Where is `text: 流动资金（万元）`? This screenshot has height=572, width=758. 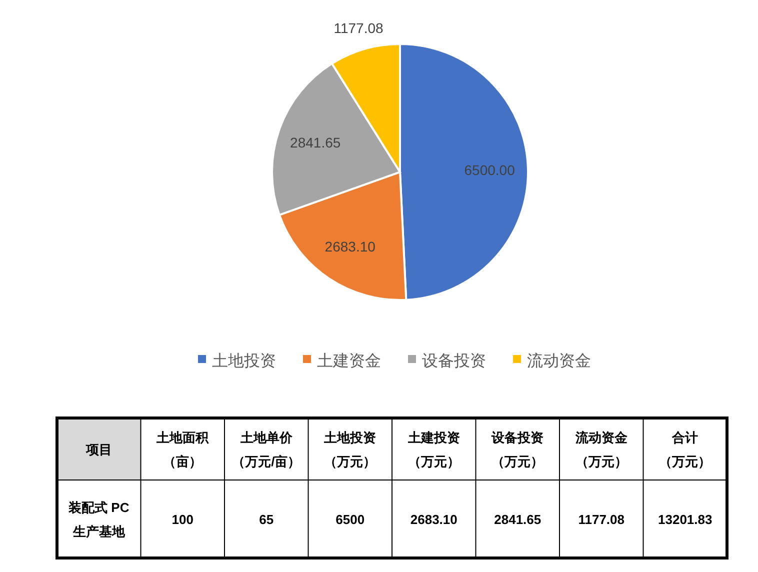
text: 流动资金（万元） is located at coordinates (601, 449).